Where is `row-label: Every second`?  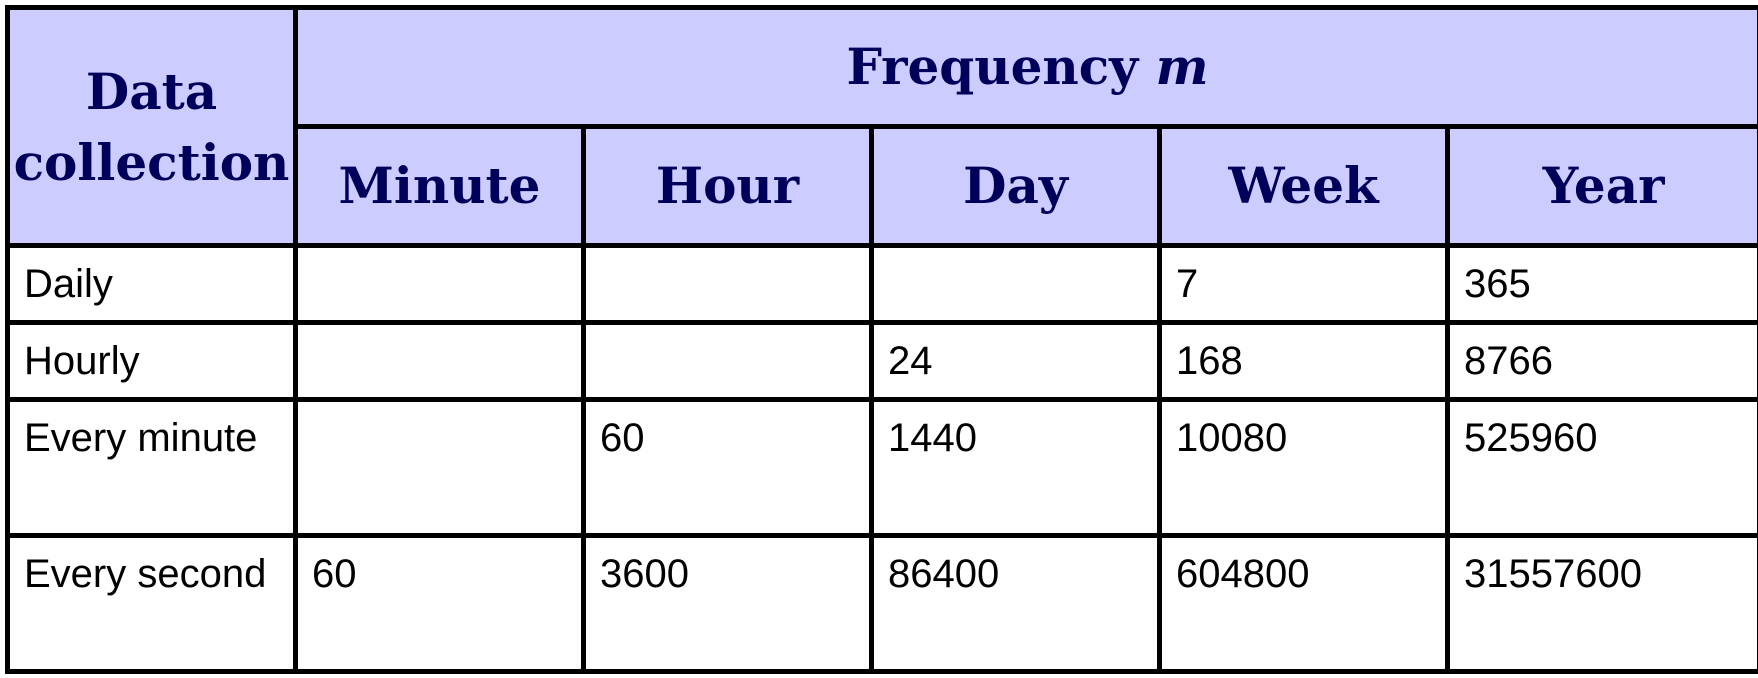
row-label: Every second is located at coordinates (151, 603).